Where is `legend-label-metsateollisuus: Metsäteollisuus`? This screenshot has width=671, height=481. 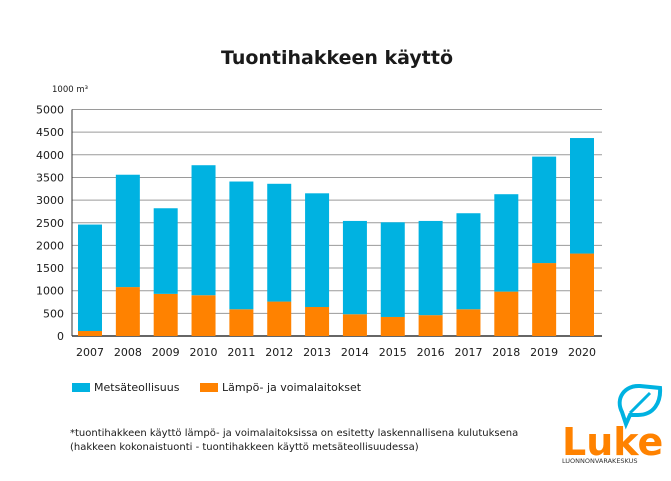
legend-label-metsateollisuus: Metsäteollisuus is located at coordinates (137, 387).